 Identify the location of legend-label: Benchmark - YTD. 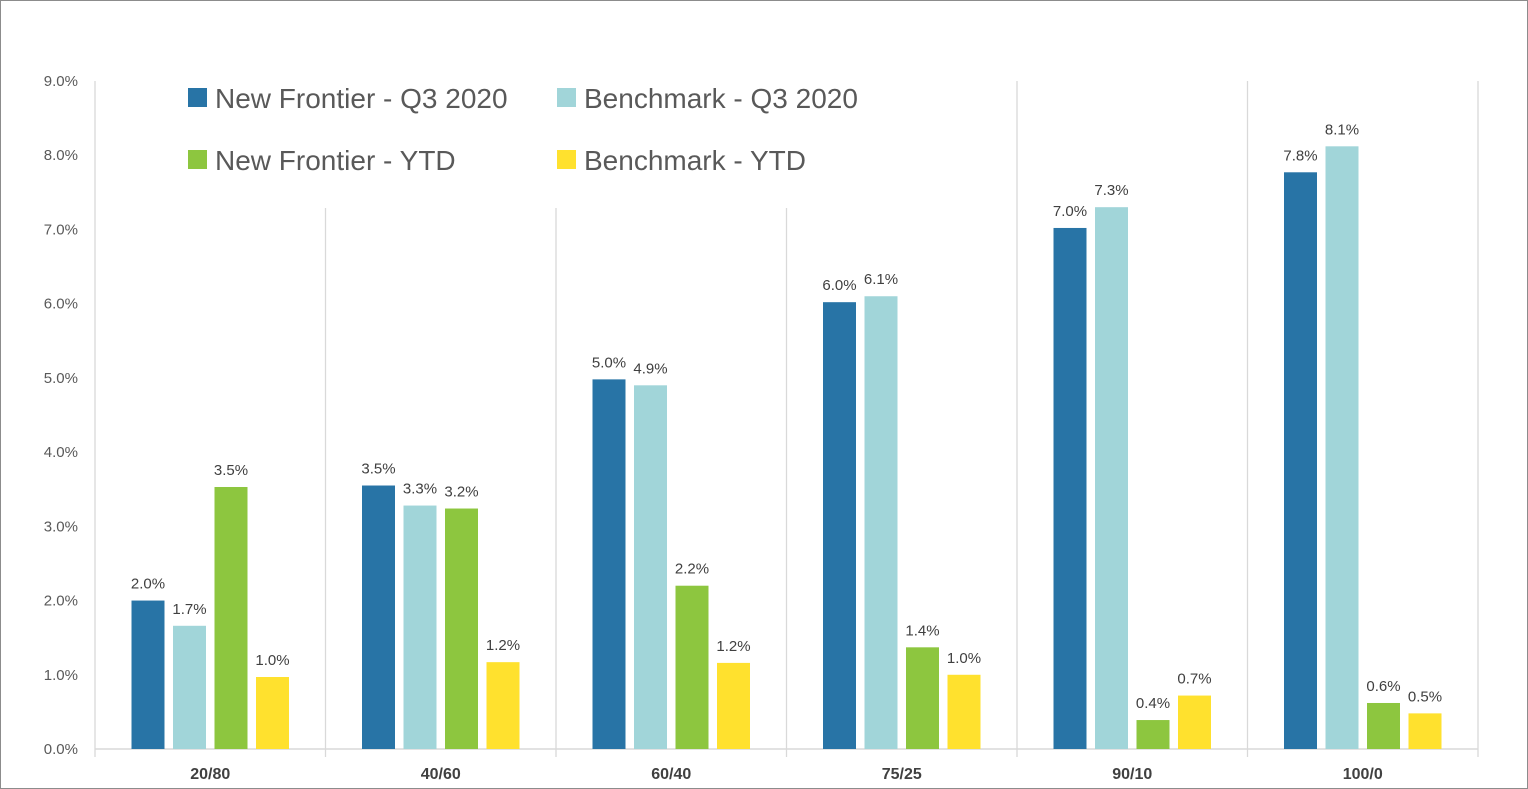
(695, 160).